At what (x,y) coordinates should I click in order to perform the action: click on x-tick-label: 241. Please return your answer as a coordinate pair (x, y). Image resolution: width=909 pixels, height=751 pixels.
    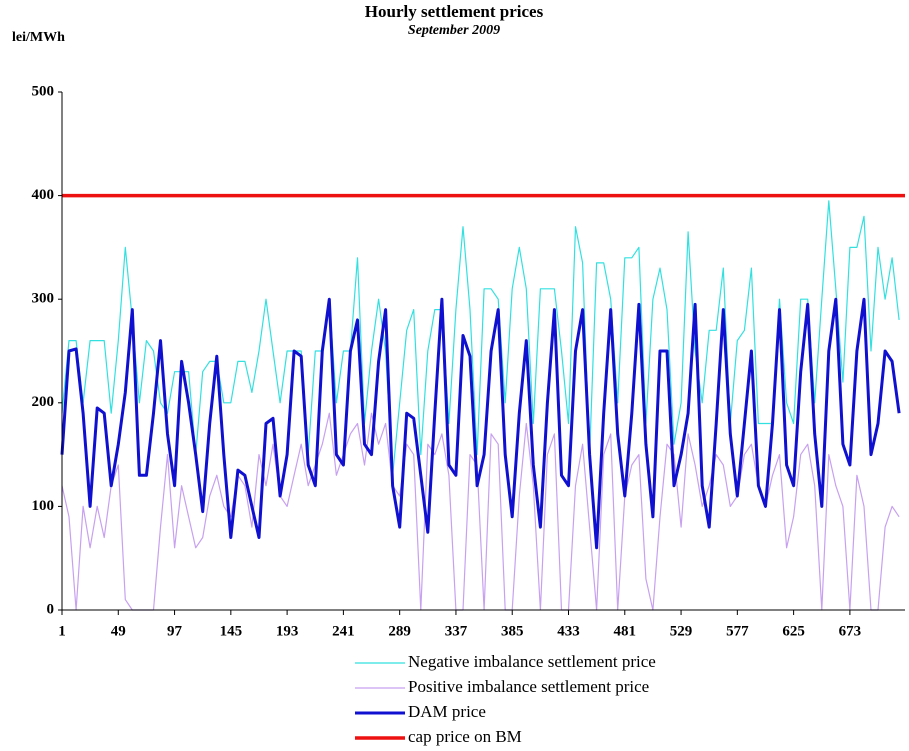
    Looking at the image, I should click on (343, 631).